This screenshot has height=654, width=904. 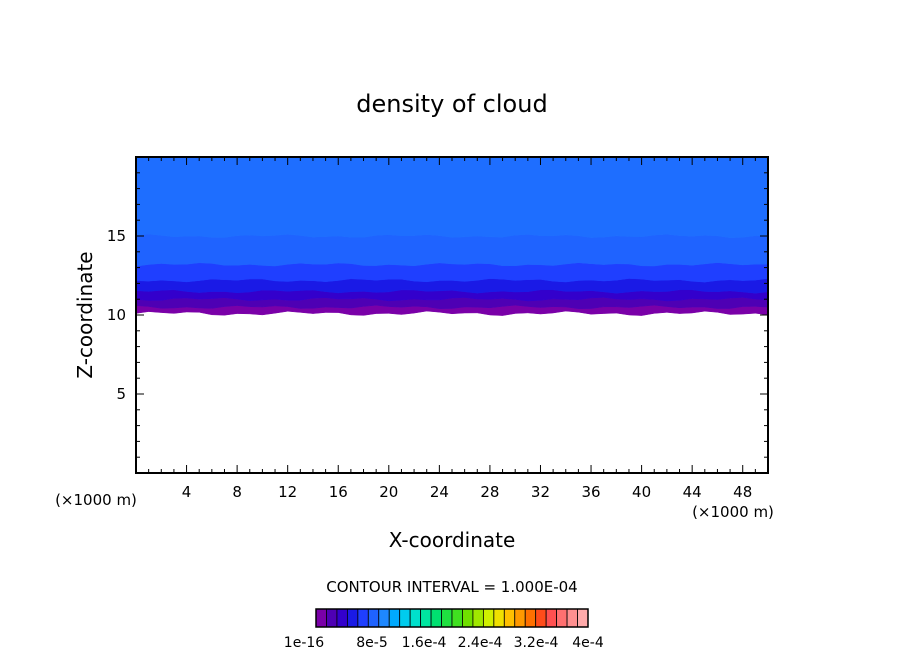 What do you see at coordinates (451, 587) in the screenshot?
I see `contour-interval-label: CONTOUR INTERVAL = 1.000E-04` at bounding box center [451, 587].